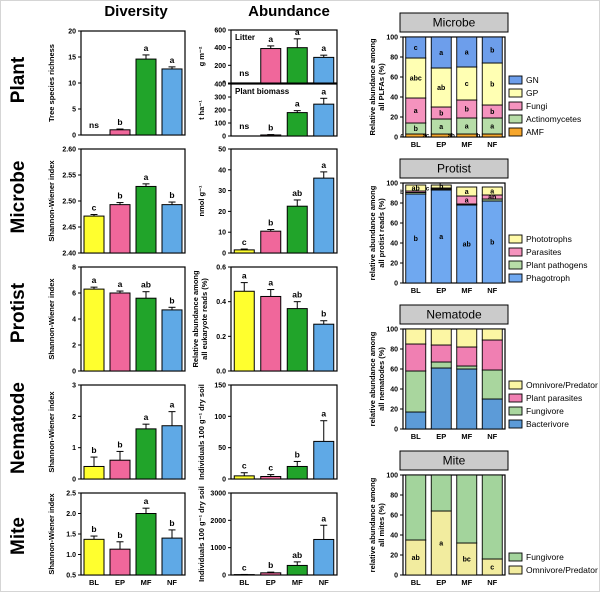  Describe the element at coordinates (74, 386) in the screenshot. I see `svg-text: 3` at that location.